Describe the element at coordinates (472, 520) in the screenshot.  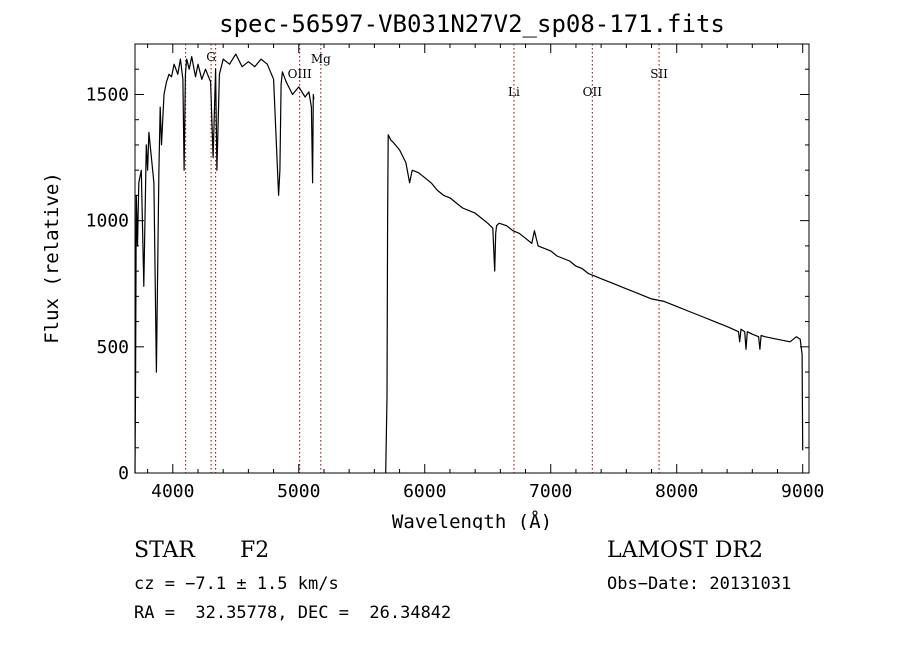
I see `x-axis-label: Wavelength (Å)` at that location.